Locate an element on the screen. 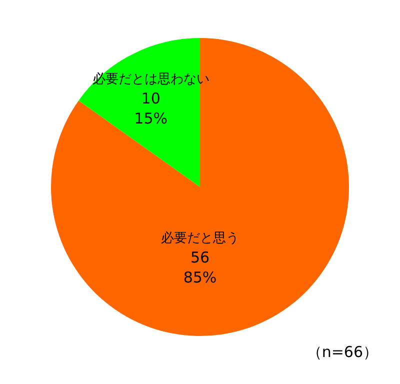 This screenshot has width=400, height=384. text: （n=66） is located at coordinates (342, 352).